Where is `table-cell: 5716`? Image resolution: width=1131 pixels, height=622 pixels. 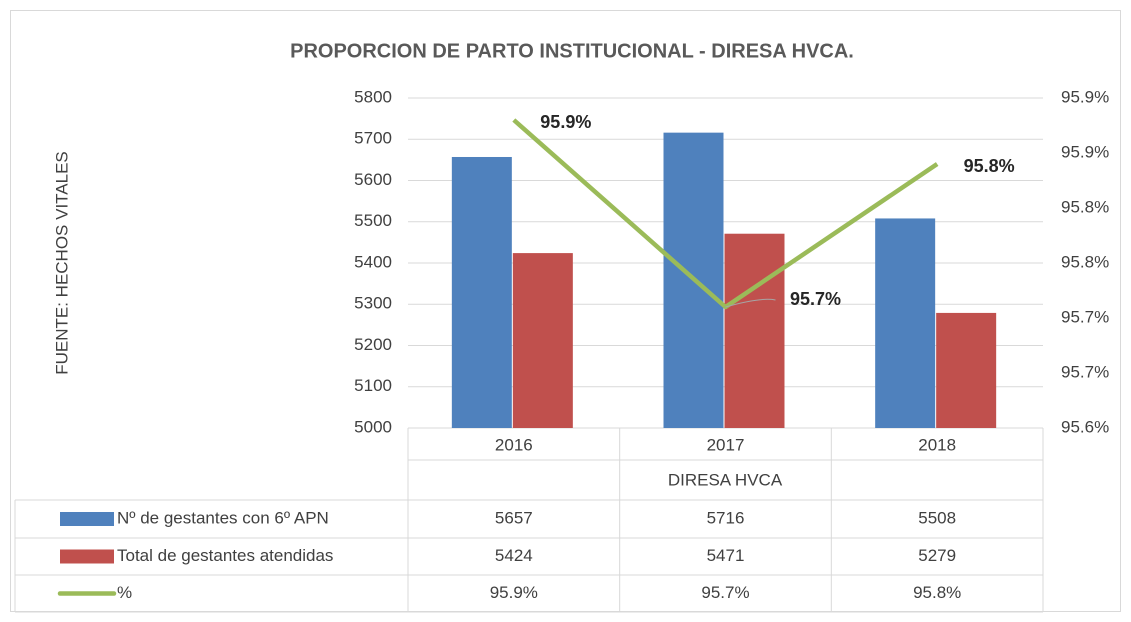
table-cell: 5716 is located at coordinates (726, 517).